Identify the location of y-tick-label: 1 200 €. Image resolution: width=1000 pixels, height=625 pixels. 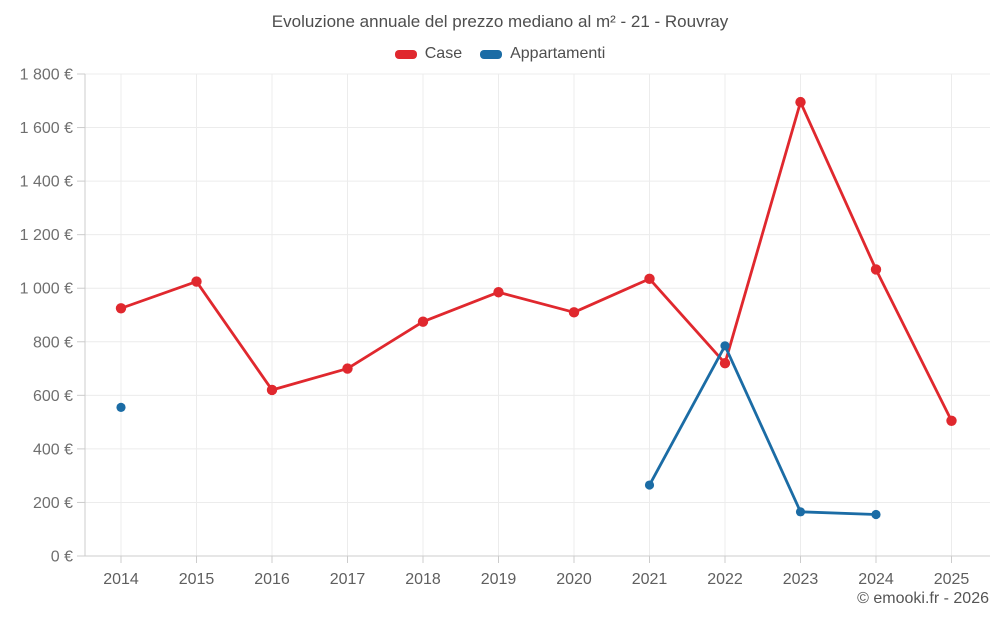
(46, 235).